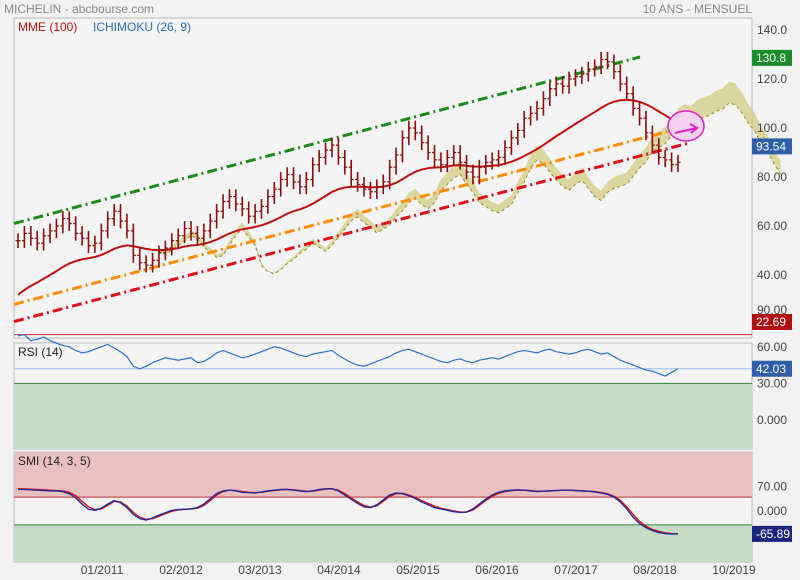 The height and width of the screenshot is (580, 800). What do you see at coordinates (102, 570) in the screenshot?
I see `x-tick: 01/2011` at bounding box center [102, 570].